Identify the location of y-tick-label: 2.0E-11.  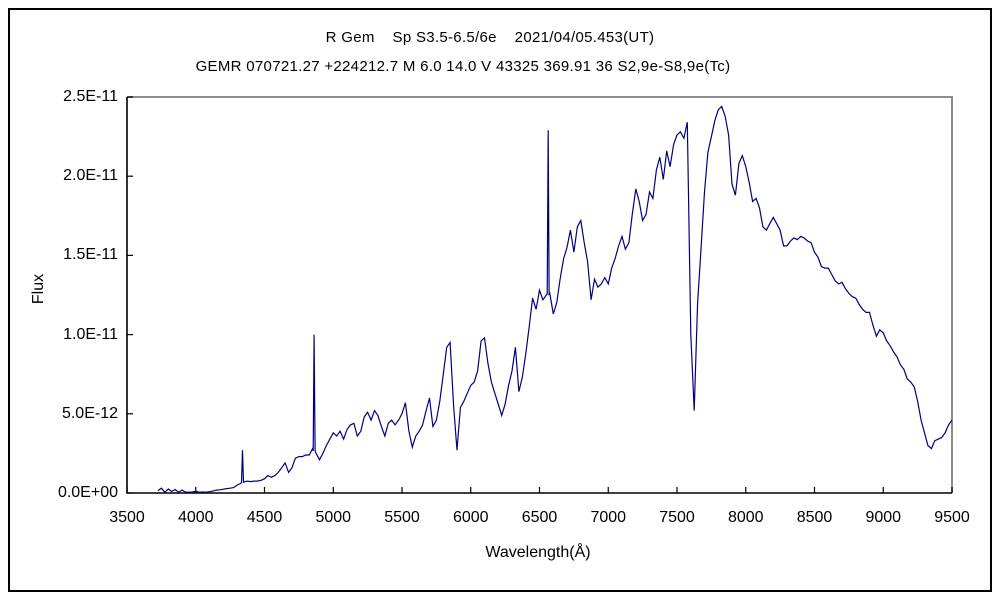
(90, 176).